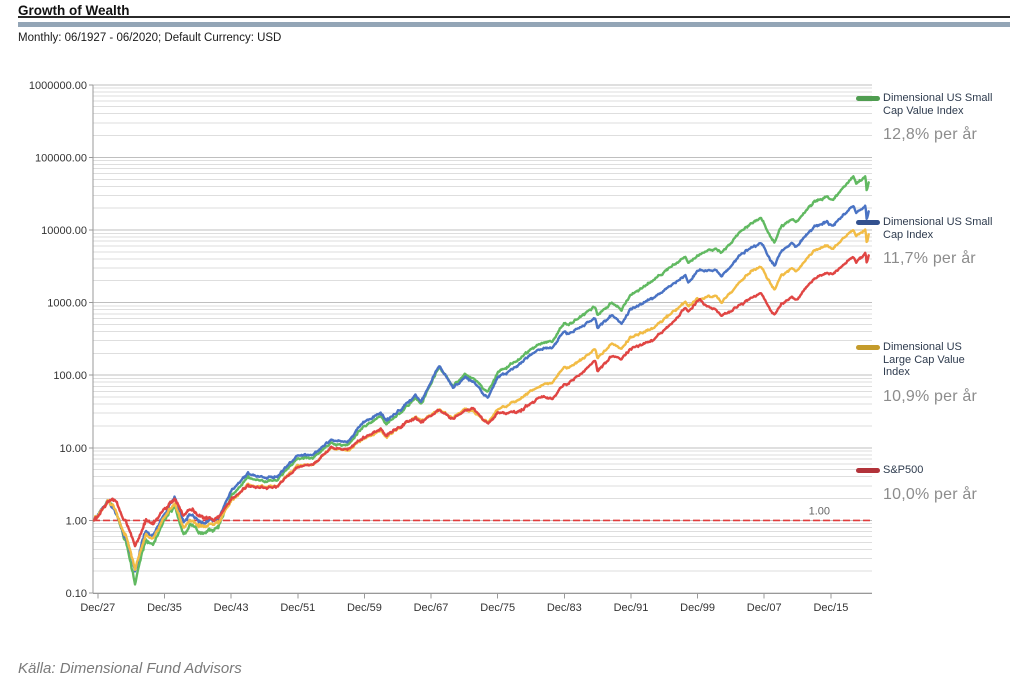  What do you see at coordinates (364, 608) in the screenshot?
I see `svg-text: Dec/59` at bounding box center [364, 608].